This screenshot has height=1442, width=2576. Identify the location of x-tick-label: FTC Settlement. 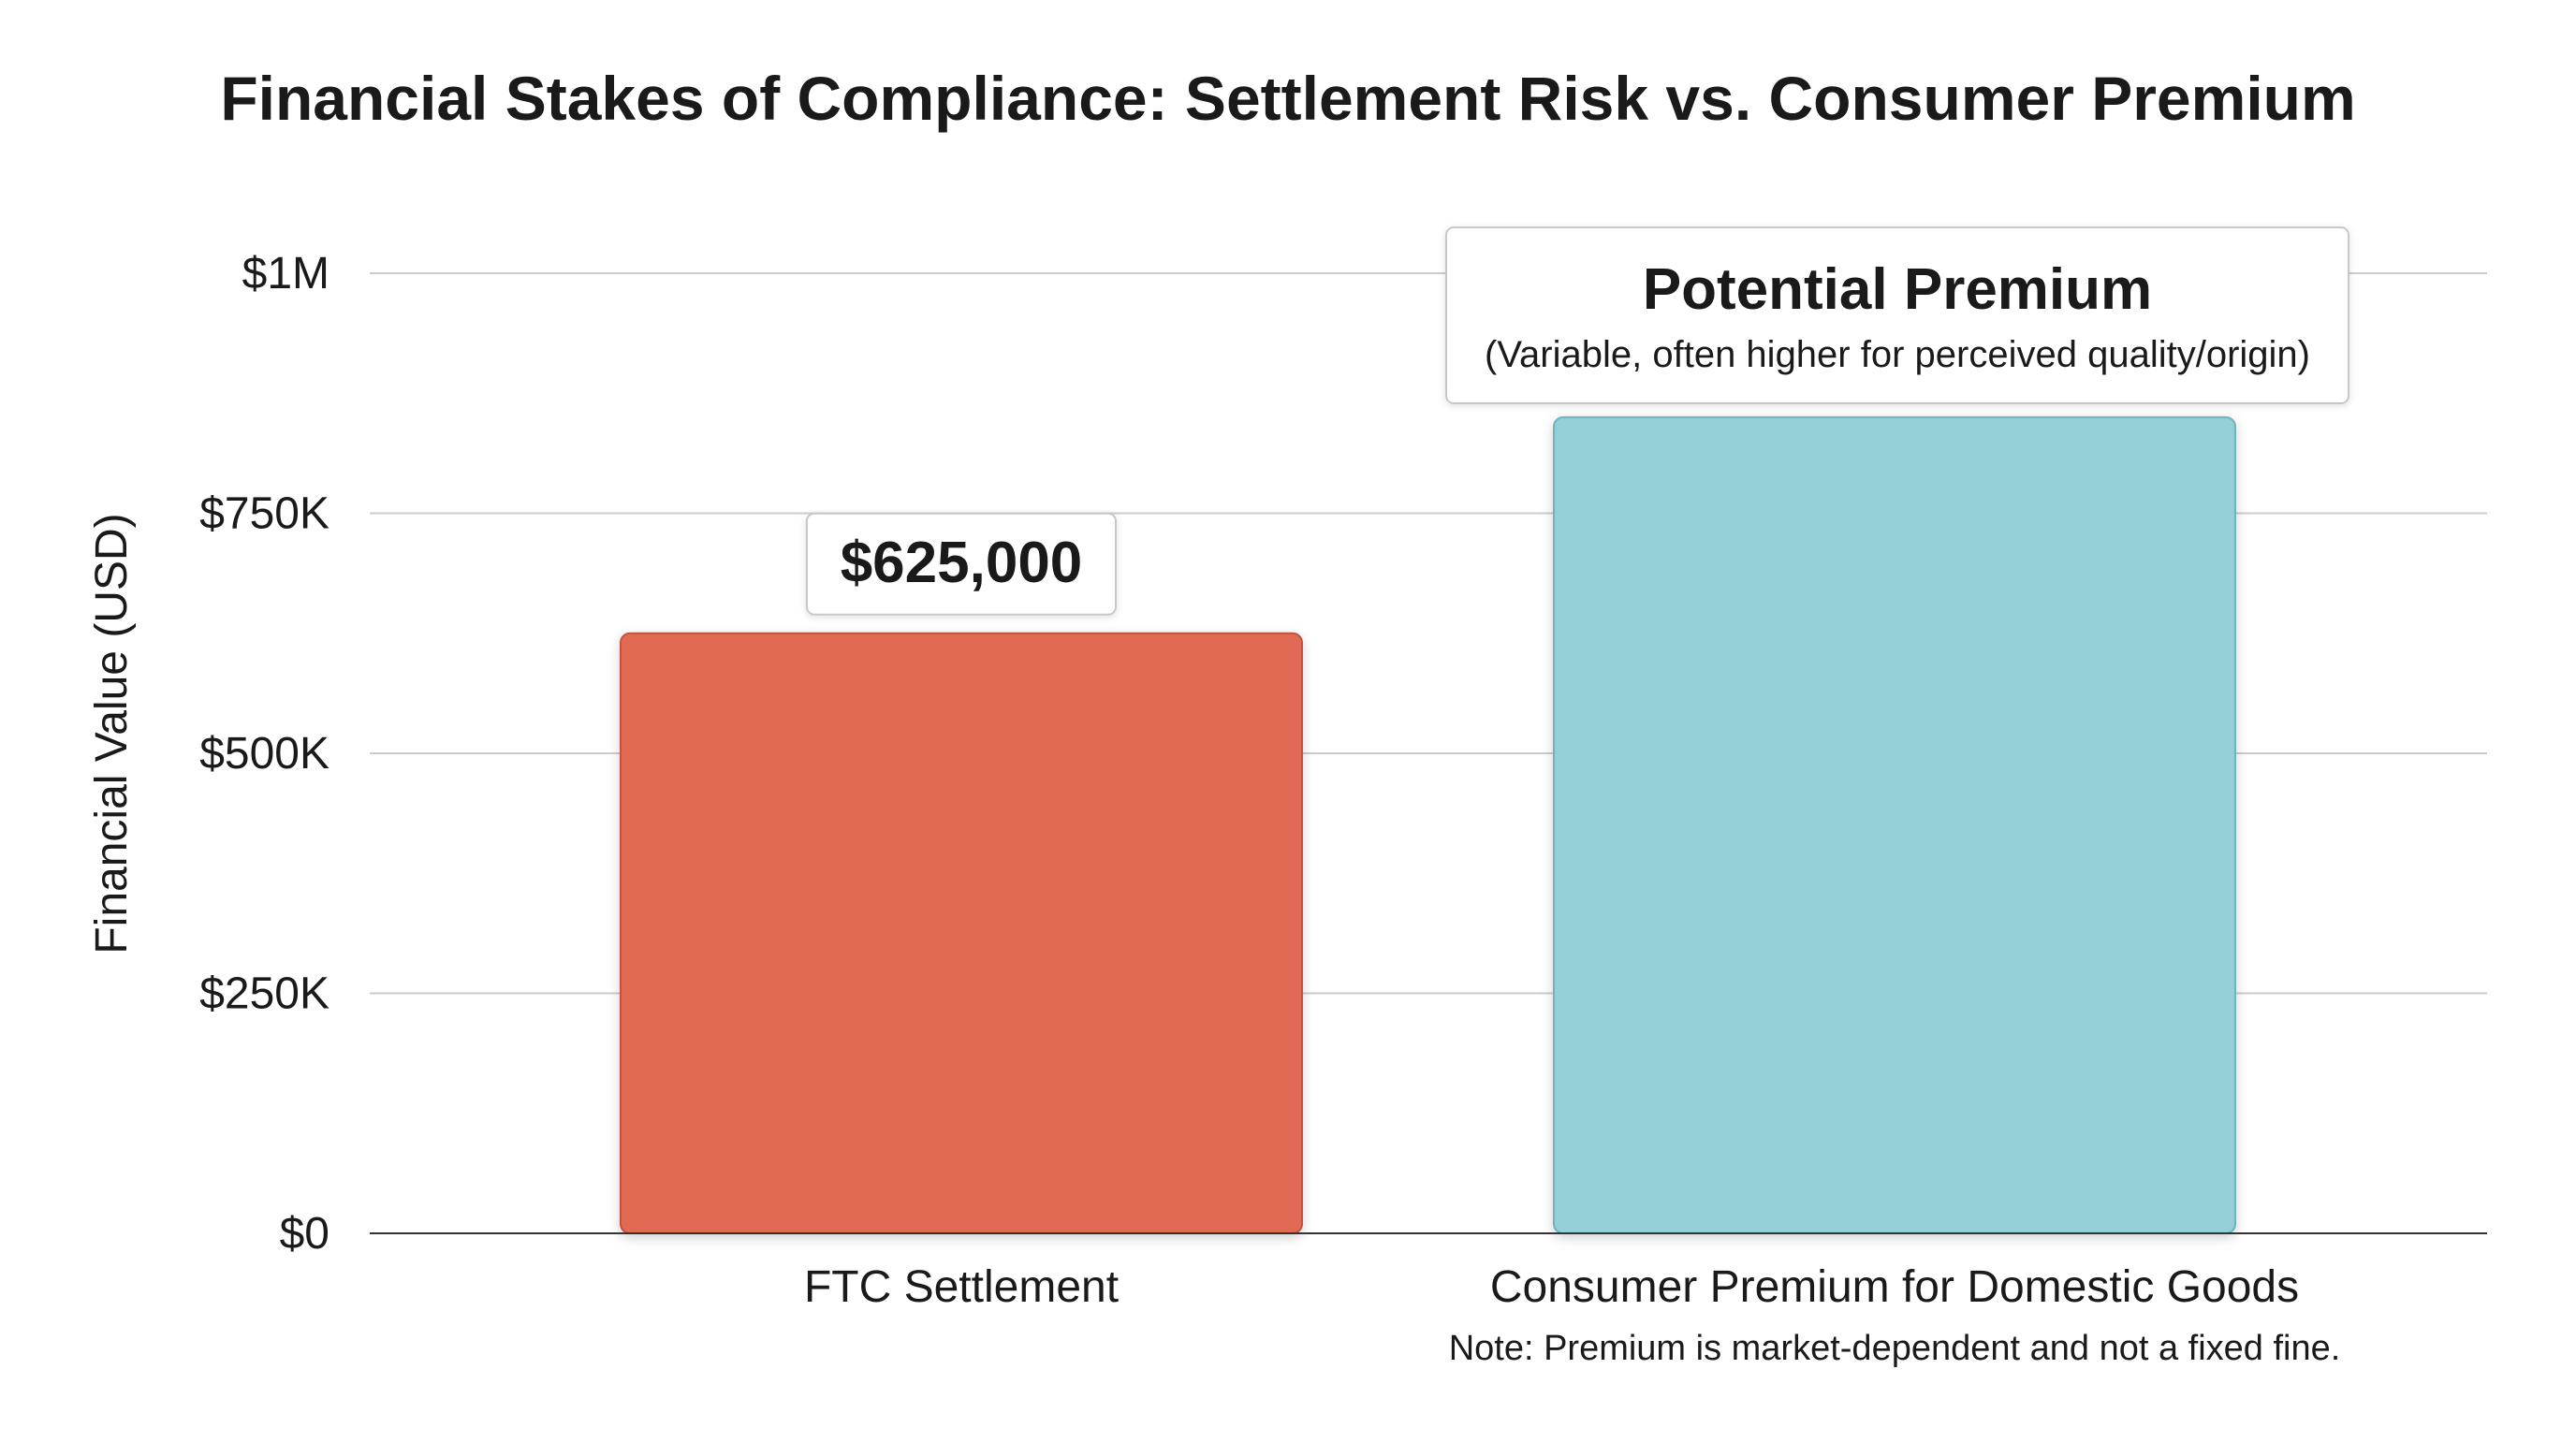
(962, 1287).